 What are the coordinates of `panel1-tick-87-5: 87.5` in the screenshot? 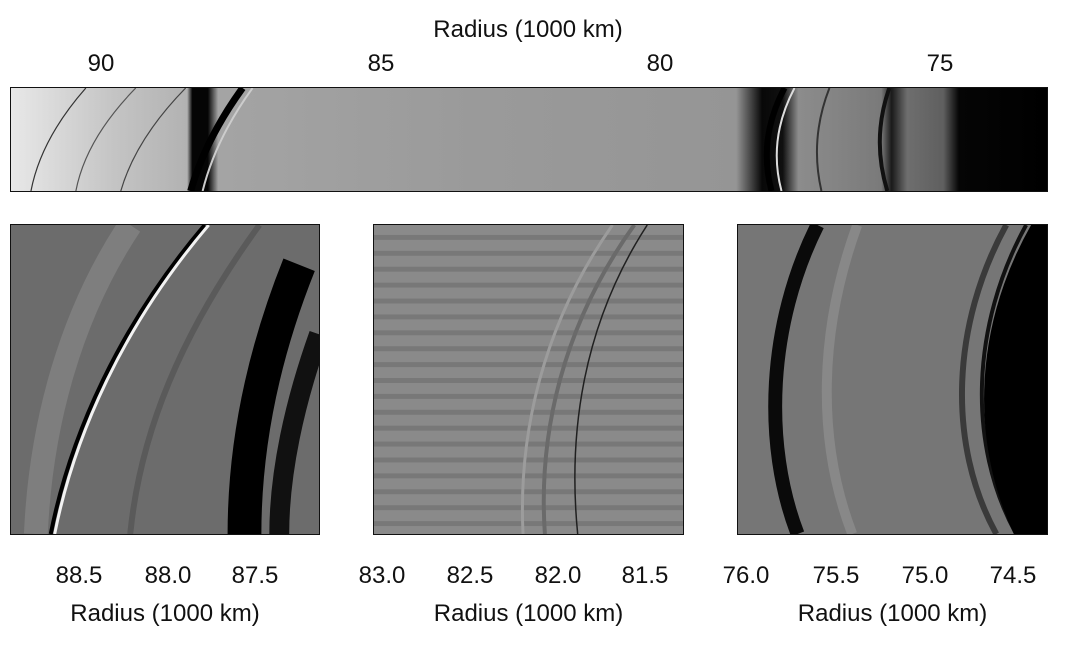 It's located at (255, 575).